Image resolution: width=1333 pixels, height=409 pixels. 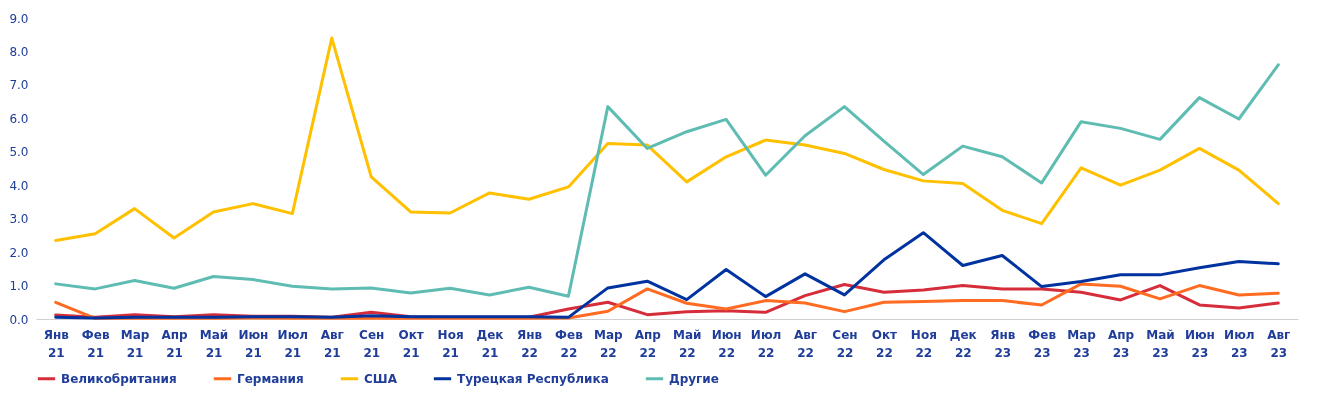 I want to click on y-tick-label: 1.0, so click(x=19, y=286).